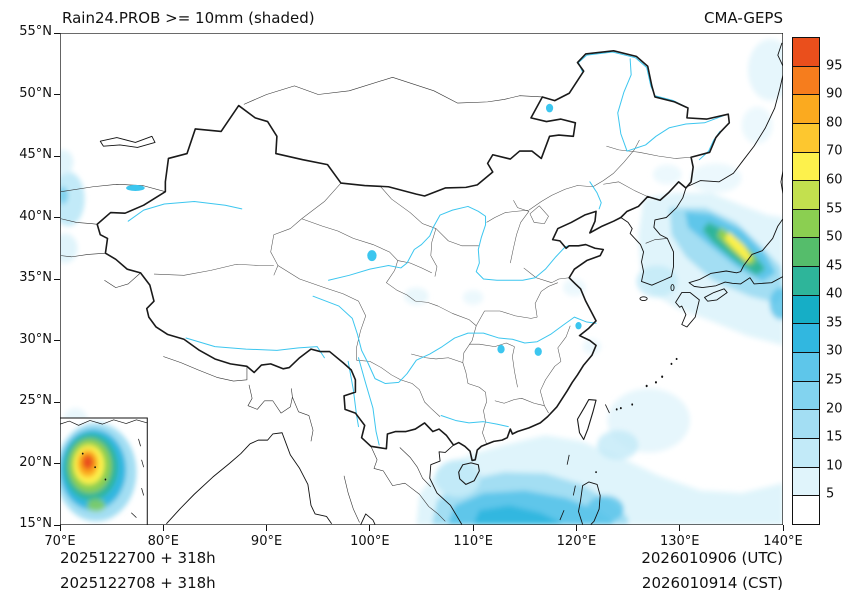  What do you see at coordinates (576, 541) in the screenshot?
I see `x-tick-label: 120°E` at bounding box center [576, 541].